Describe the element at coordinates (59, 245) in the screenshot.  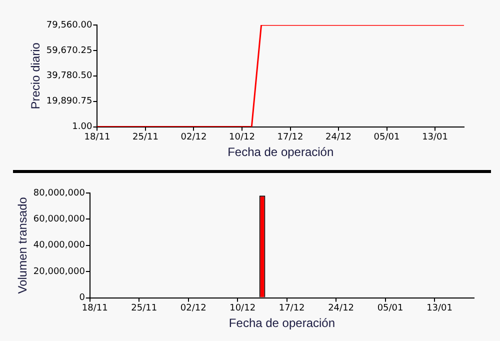
I see `y-tick-label: 40,000,000` at that location.